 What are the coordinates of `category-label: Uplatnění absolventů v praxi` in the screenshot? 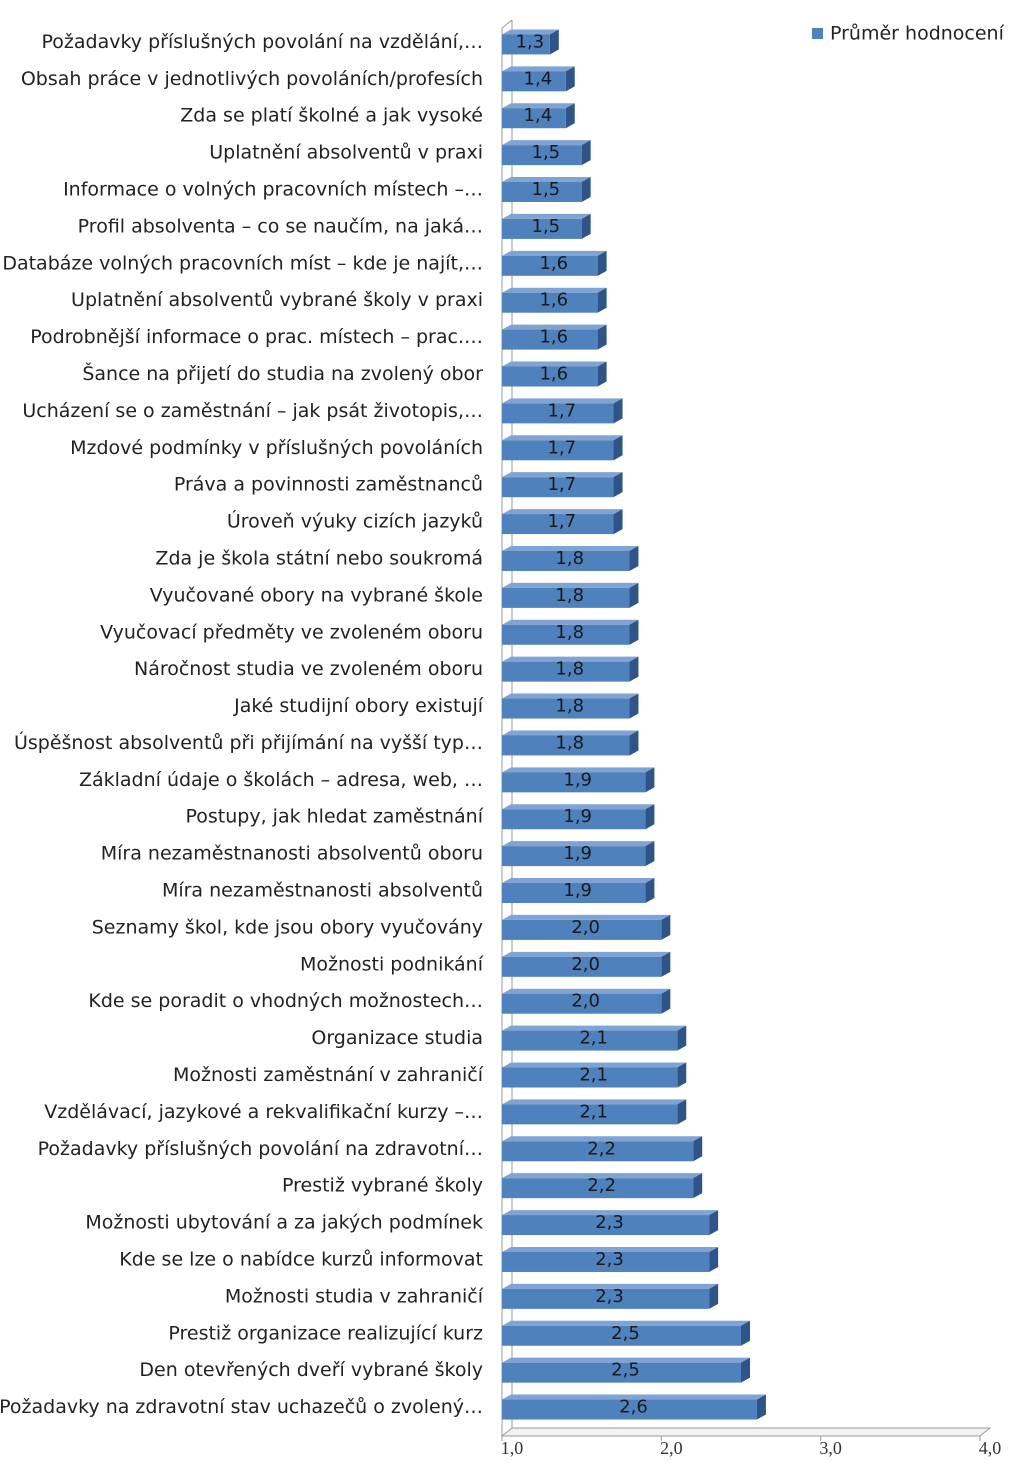 It's located at (346, 153).